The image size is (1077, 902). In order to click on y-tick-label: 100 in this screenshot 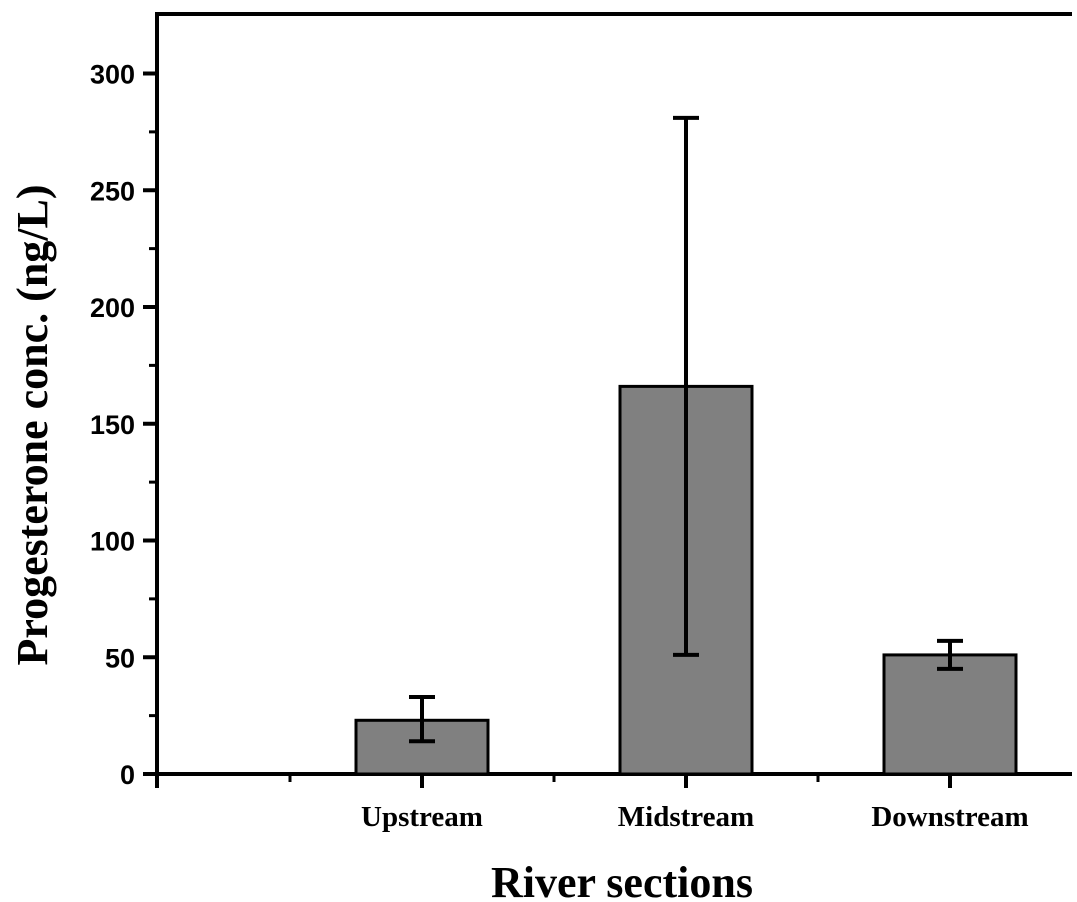, I will do `click(112, 542)`.